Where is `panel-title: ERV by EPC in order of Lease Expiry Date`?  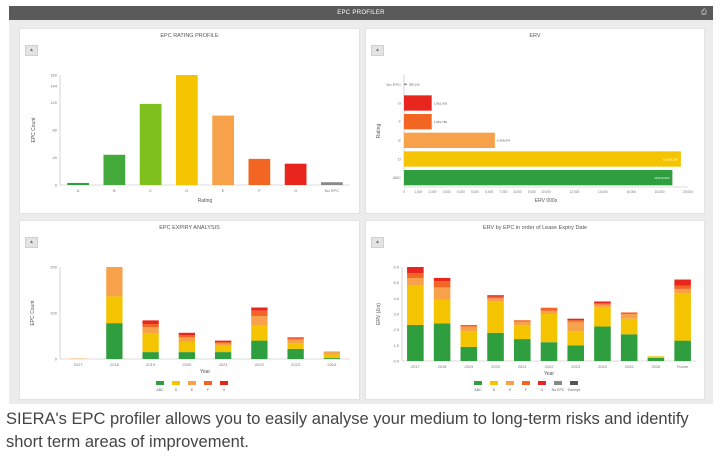
panel-title: ERV by EPC in order of Lease Expiry Date is located at coordinates (535, 228).